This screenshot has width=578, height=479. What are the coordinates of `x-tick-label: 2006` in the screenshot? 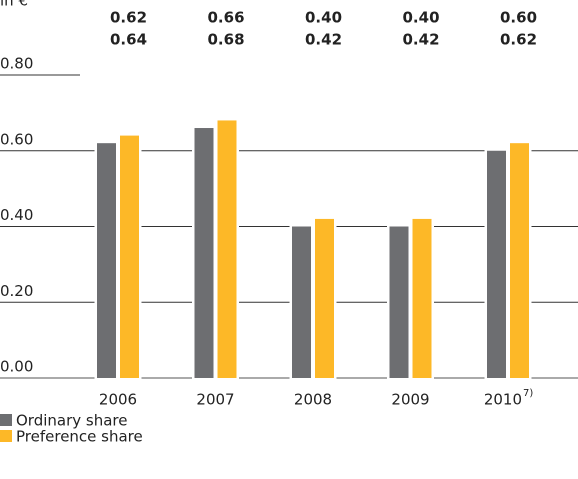 It's located at (118, 400).